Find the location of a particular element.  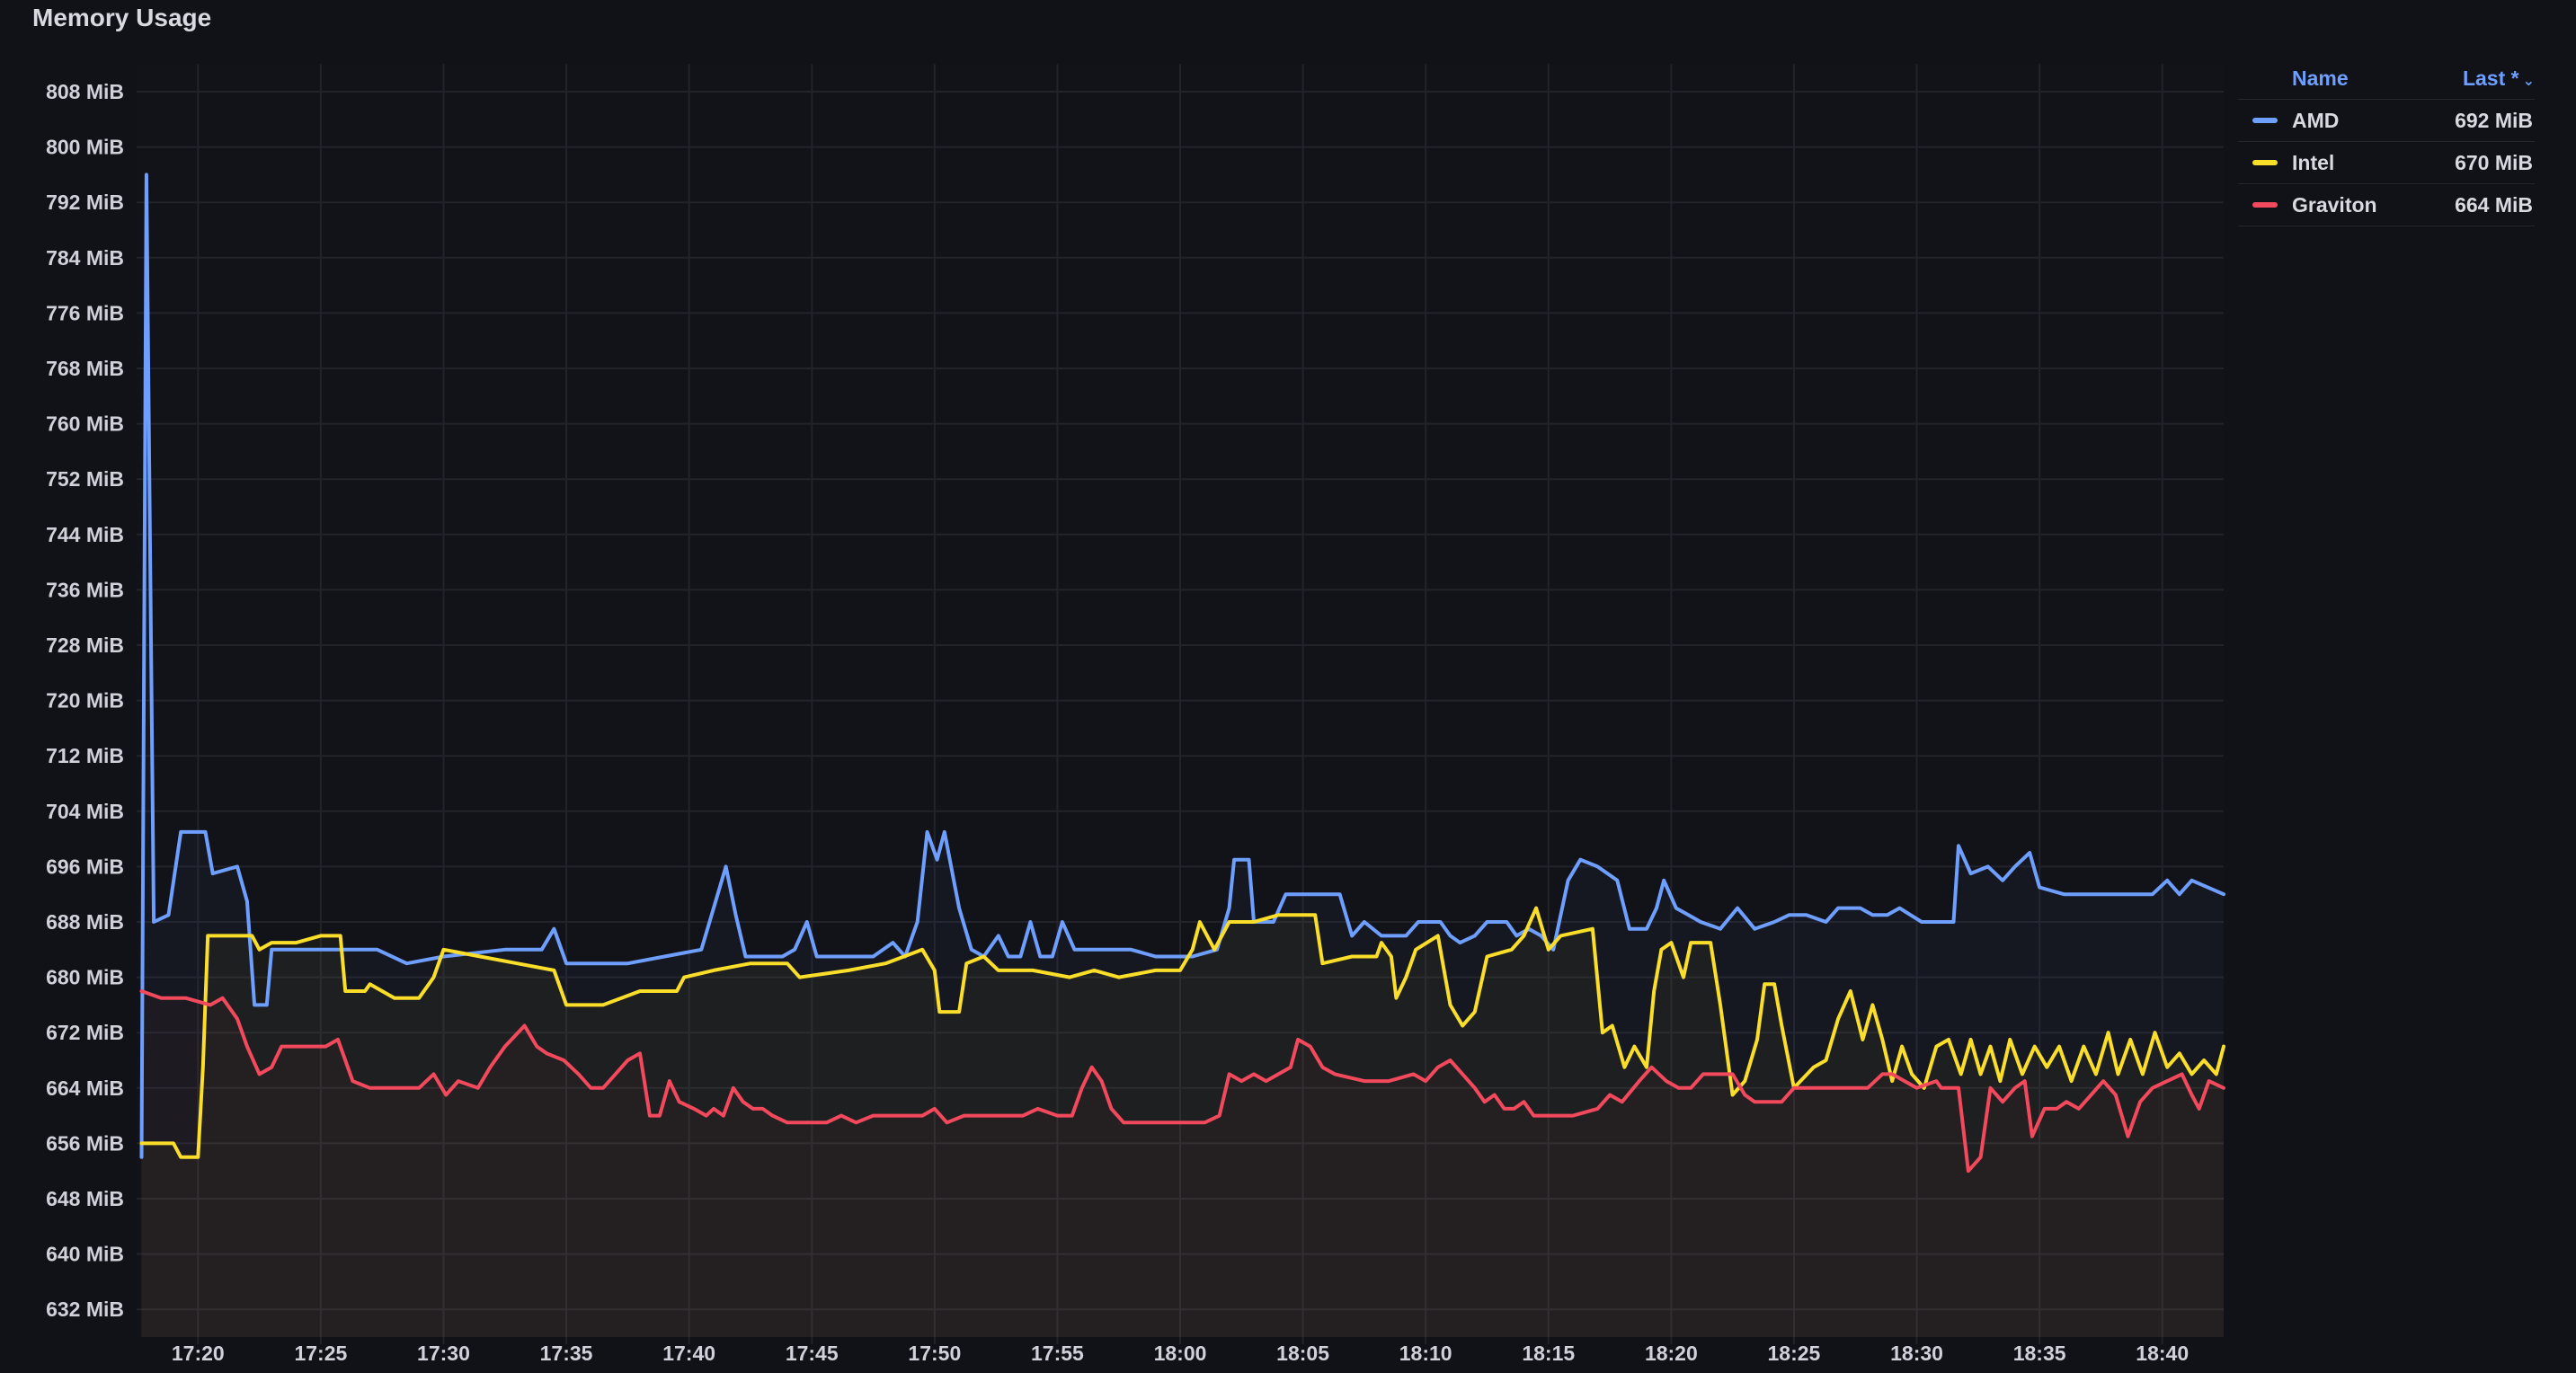

x-tick-label: 17:50 is located at coordinates (934, 1354).